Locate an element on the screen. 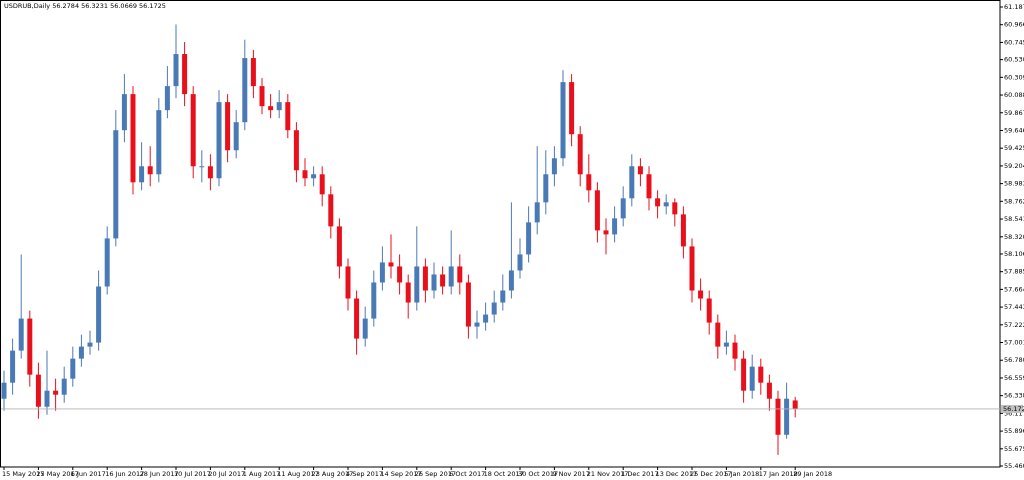  y-tick-label: 58.9835 is located at coordinates (1014, 184).